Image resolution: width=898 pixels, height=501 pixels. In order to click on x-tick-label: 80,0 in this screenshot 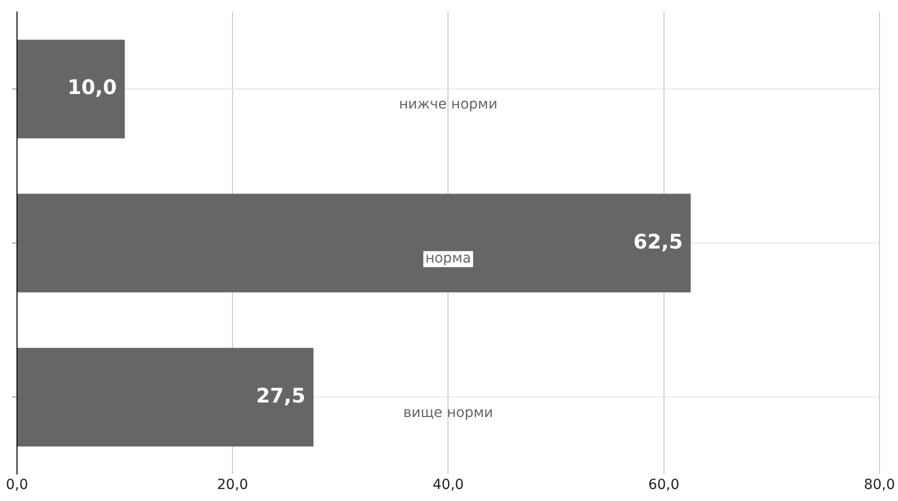, I will do `click(879, 485)`.